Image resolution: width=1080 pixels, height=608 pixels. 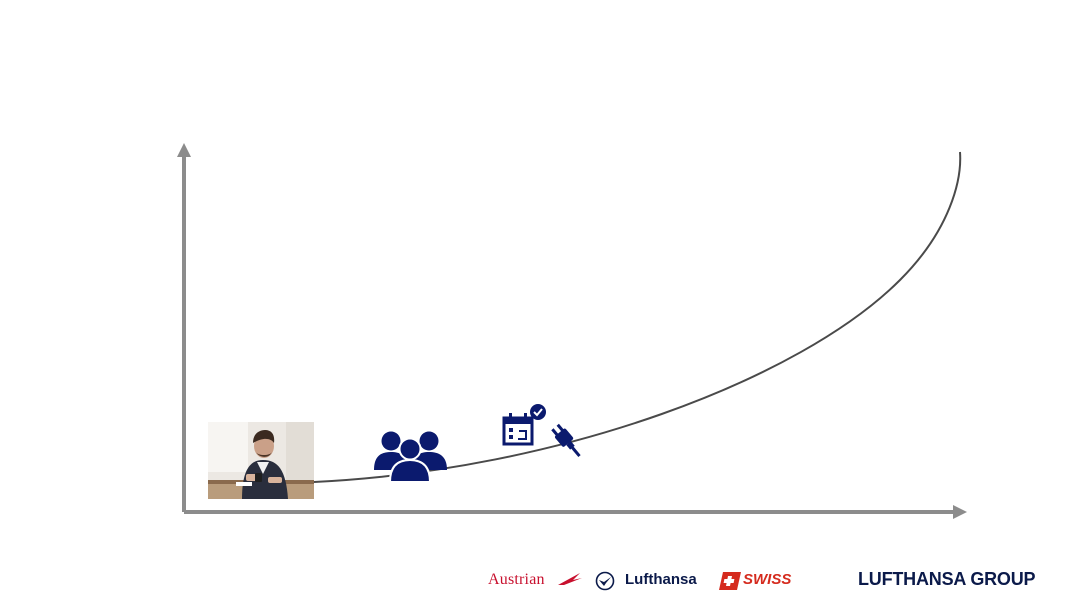 What do you see at coordinates (605, 581) in the screenshot?
I see `lufthansa-crane-icon` at bounding box center [605, 581].